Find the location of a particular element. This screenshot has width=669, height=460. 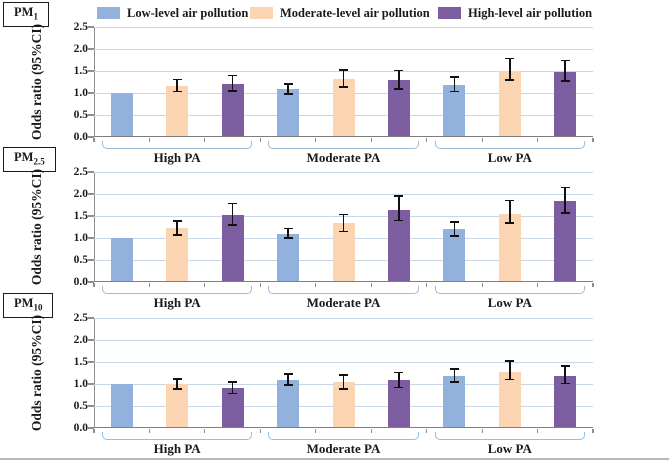

bottom-divider is located at coordinates (334, 459).